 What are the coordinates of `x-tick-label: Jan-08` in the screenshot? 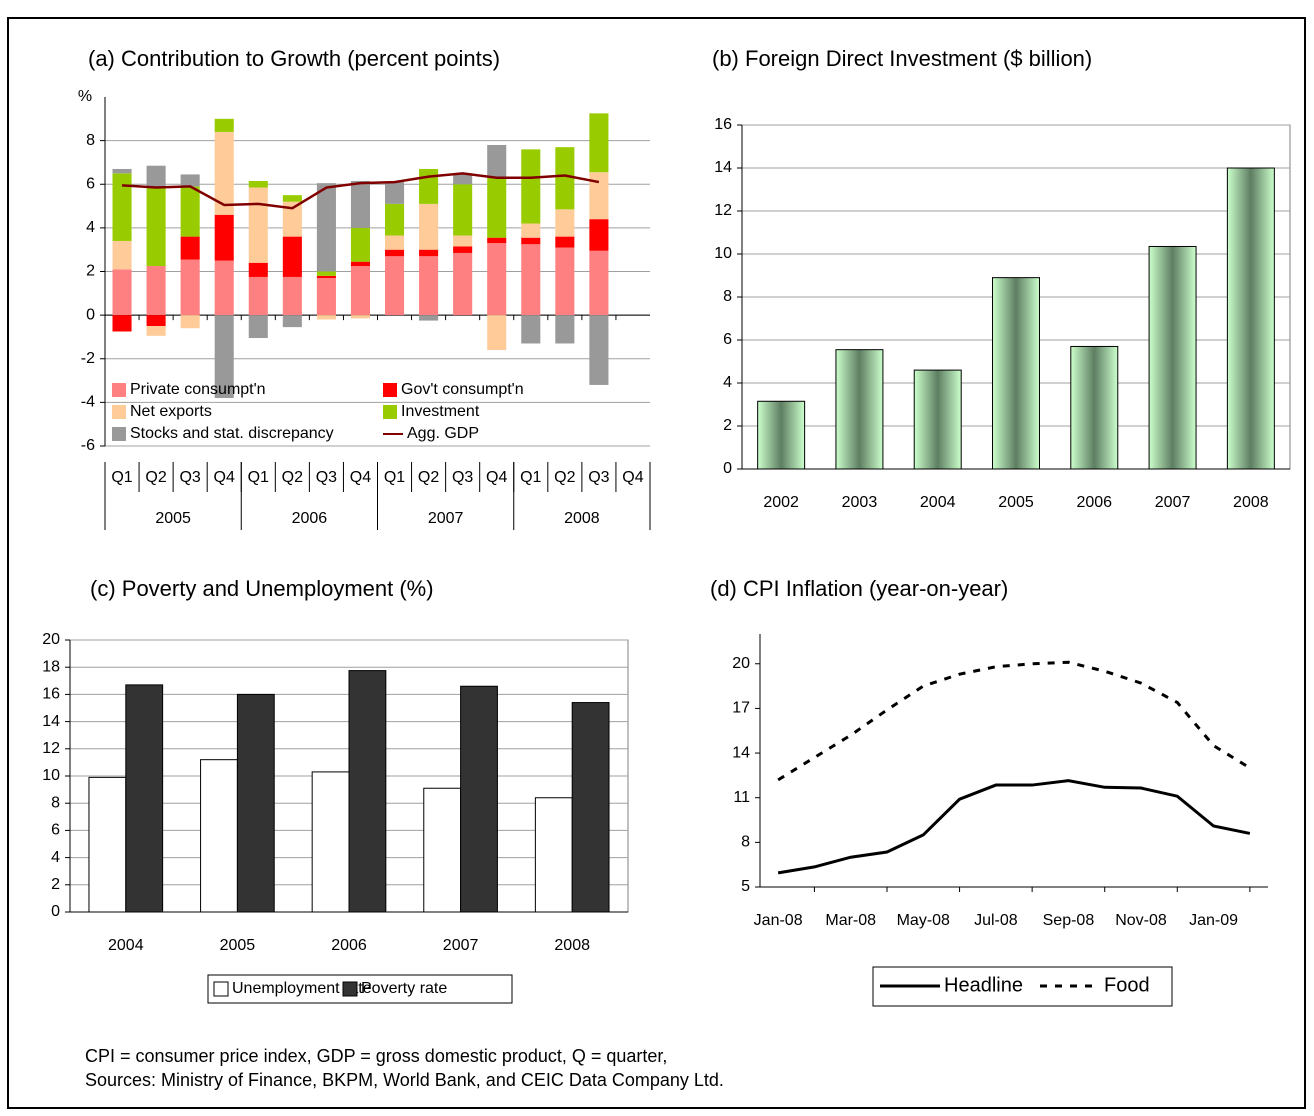 It's located at (778, 920).